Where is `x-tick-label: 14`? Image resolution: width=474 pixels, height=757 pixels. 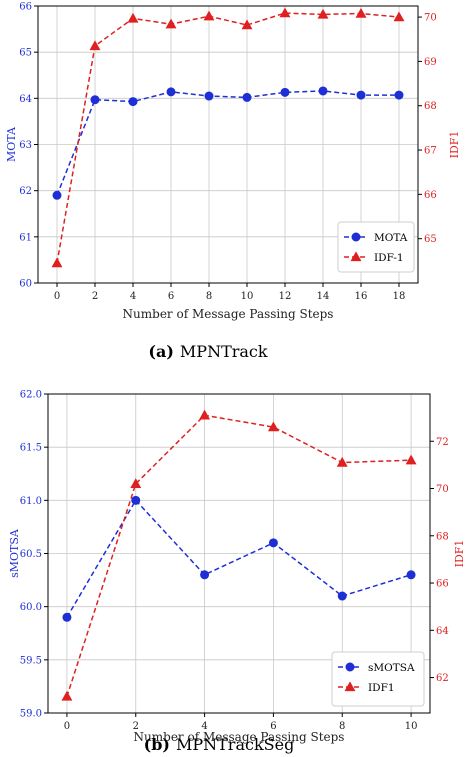
x-tick-label: 14 is located at coordinates (323, 296).